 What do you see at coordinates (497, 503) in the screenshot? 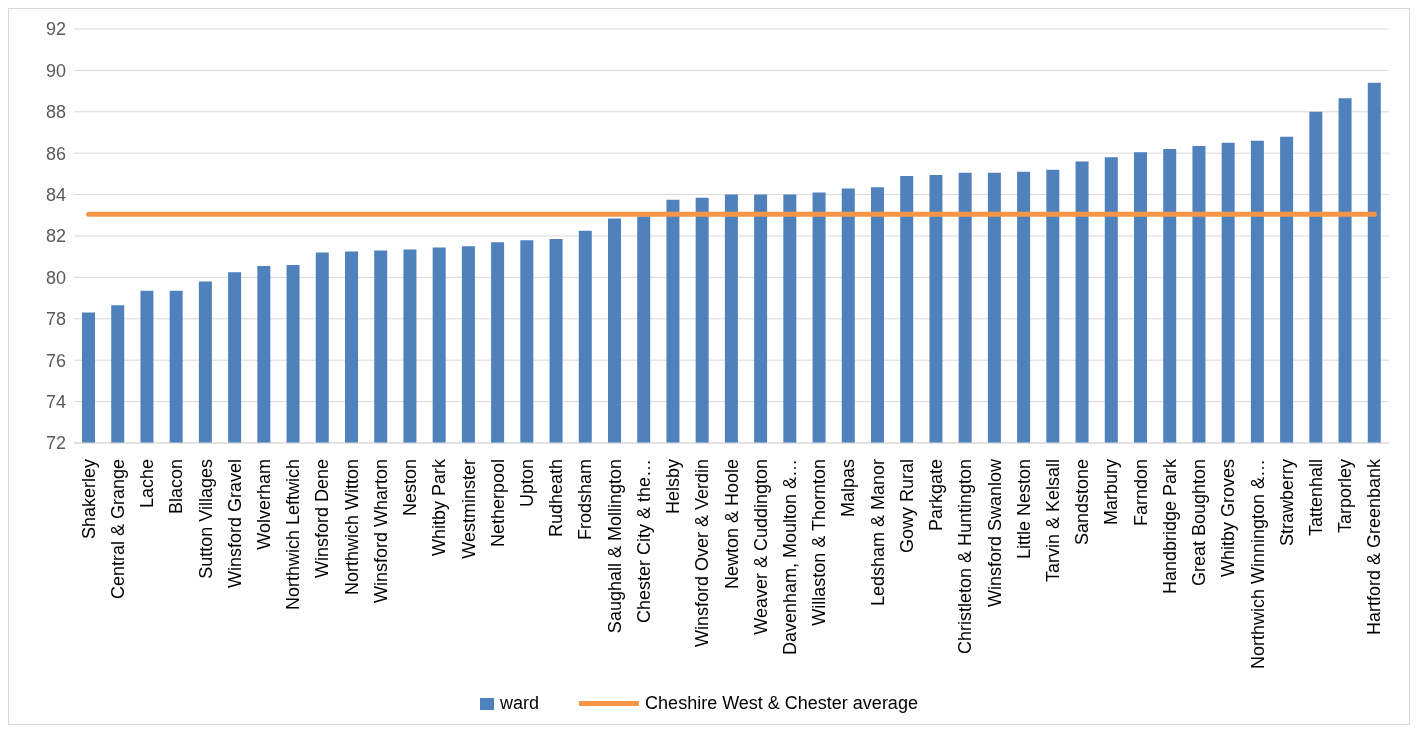
I see `x-tick-label: Netherpool` at bounding box center [497, 503].